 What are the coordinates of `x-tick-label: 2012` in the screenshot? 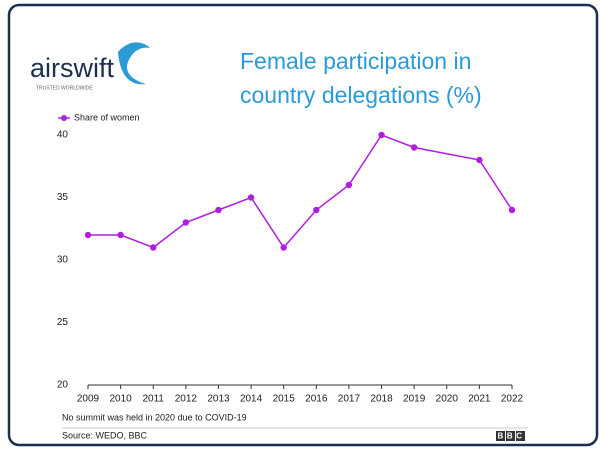 It's located at (186, 399).